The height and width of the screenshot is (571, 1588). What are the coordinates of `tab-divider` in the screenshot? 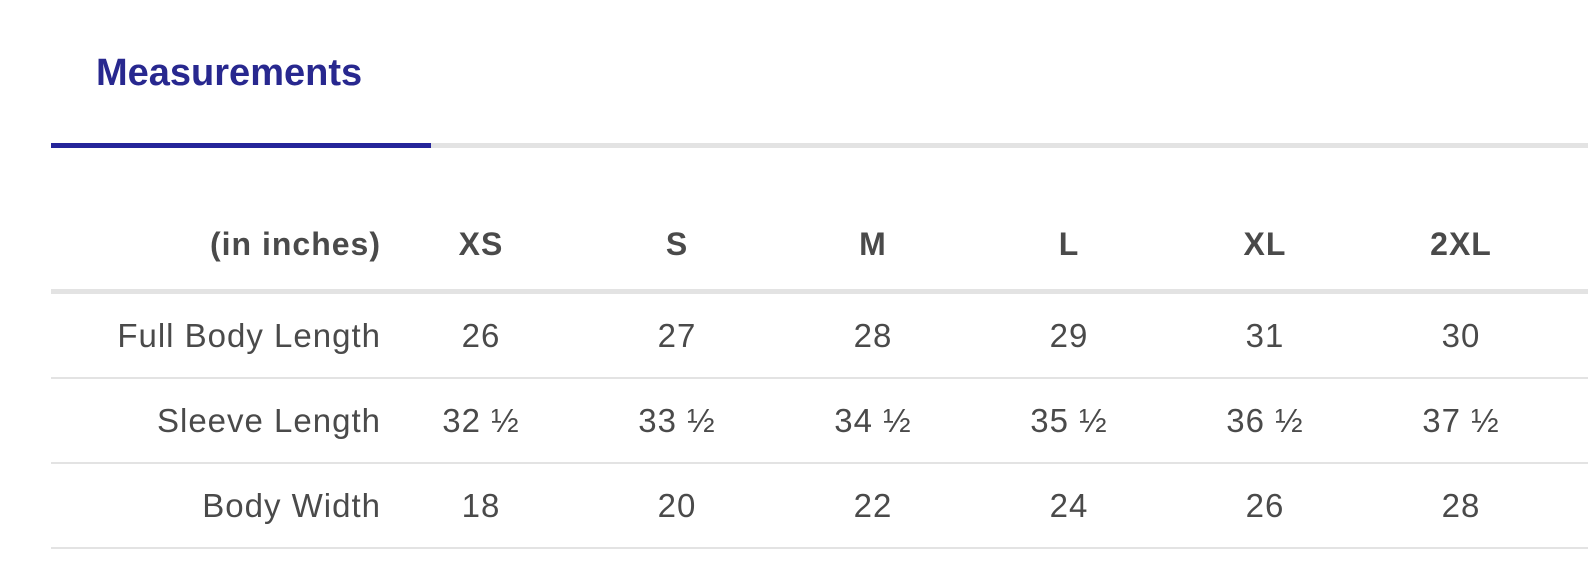 It's located at (1009, 145).